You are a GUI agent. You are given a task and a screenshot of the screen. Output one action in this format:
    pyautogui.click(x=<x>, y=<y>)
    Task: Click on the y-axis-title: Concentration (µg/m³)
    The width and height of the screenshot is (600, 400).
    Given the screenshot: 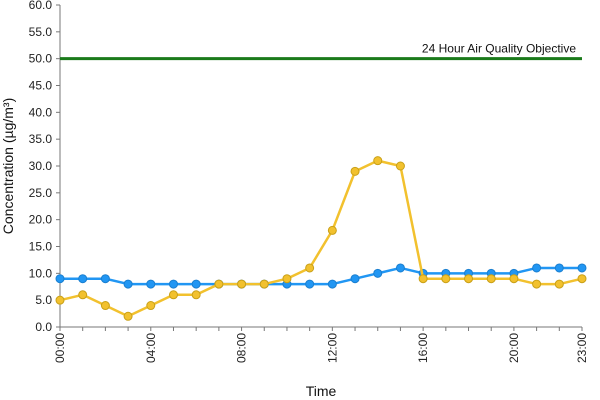 What is the action you would take?
    pyautogui.click(x=8, y=166)
    